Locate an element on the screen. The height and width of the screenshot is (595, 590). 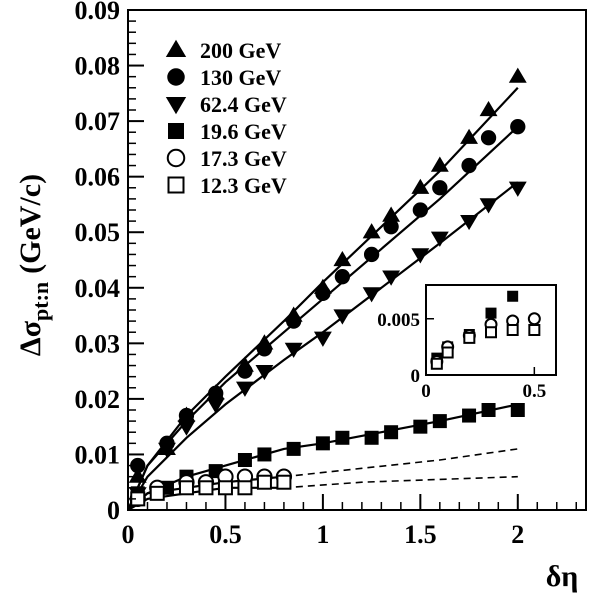
y-tick-label: 0.05 is located at coordinates (98, 232).